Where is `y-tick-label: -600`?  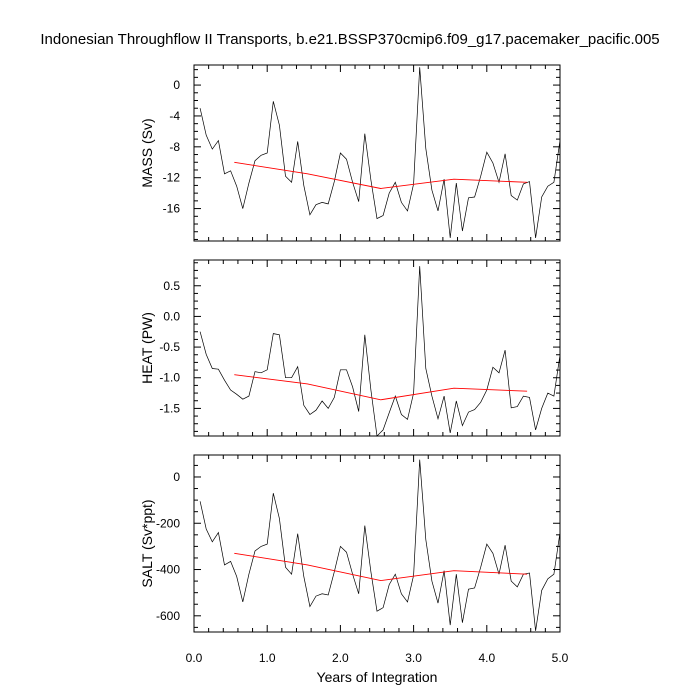
y-tick-label: -600 is located at coordinates (168, 616).